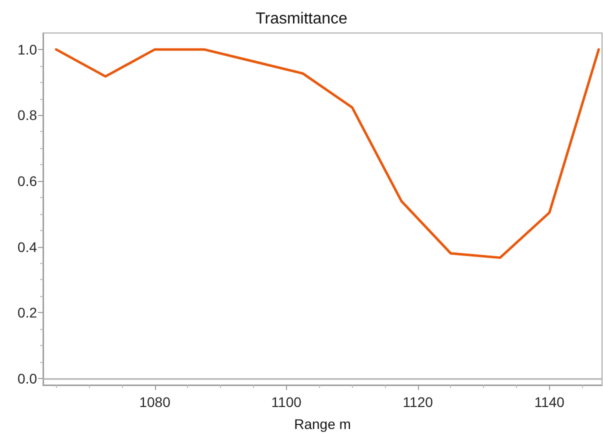 The height and width of the screenshot is (436, 603). What do you see at coordinates (155, 402) in the screenshot?
I see `x-tick-label: 1080` at bounding box center [155, 402].